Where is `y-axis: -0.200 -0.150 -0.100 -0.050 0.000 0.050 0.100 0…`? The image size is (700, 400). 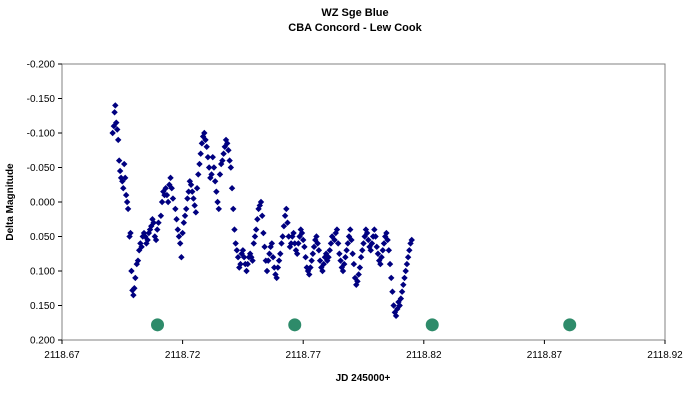 y-axis: -0.200 -0.150 -0.100 -0.050 0.000 0.050 0.100 0… is located at coordinates (44, 203).